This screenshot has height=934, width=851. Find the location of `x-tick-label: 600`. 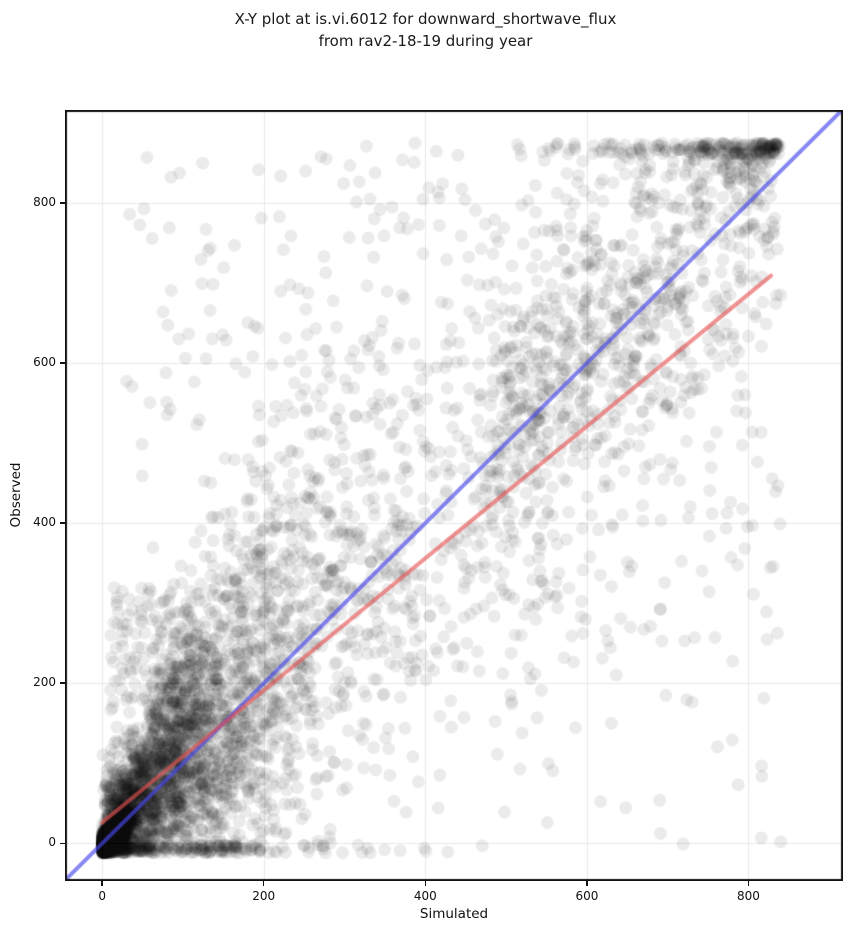

x-tick-label: 600 is located at coordinates (587, 896).